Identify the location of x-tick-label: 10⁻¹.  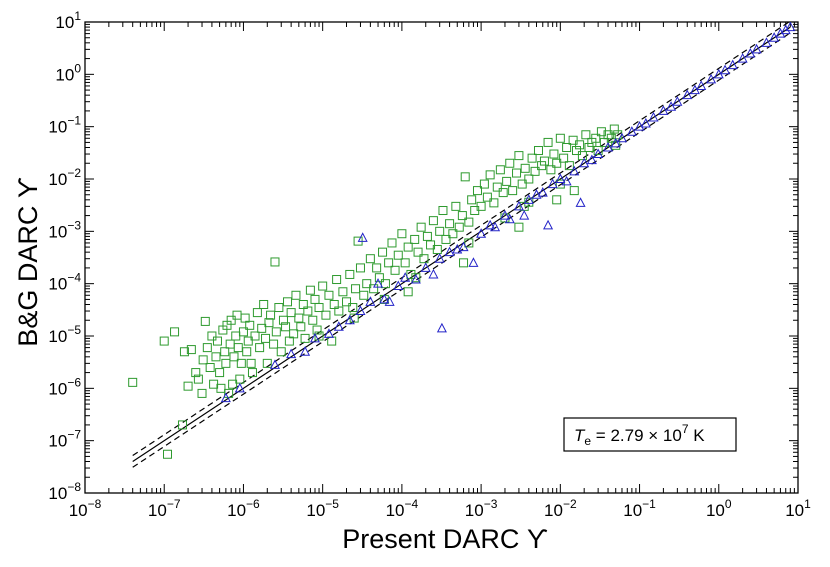
(639, 508).